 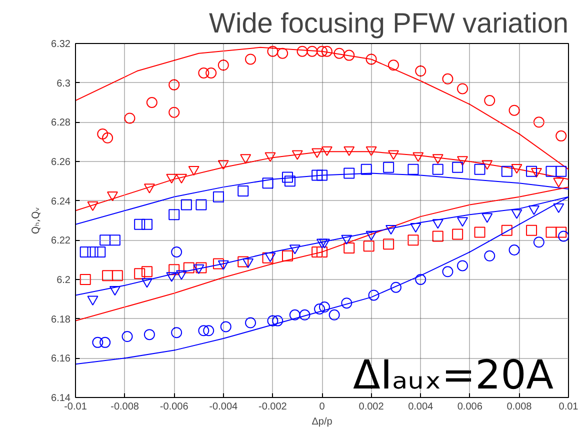 I want to click on x-tick-label: -0.01, so click(x=76, y=407).